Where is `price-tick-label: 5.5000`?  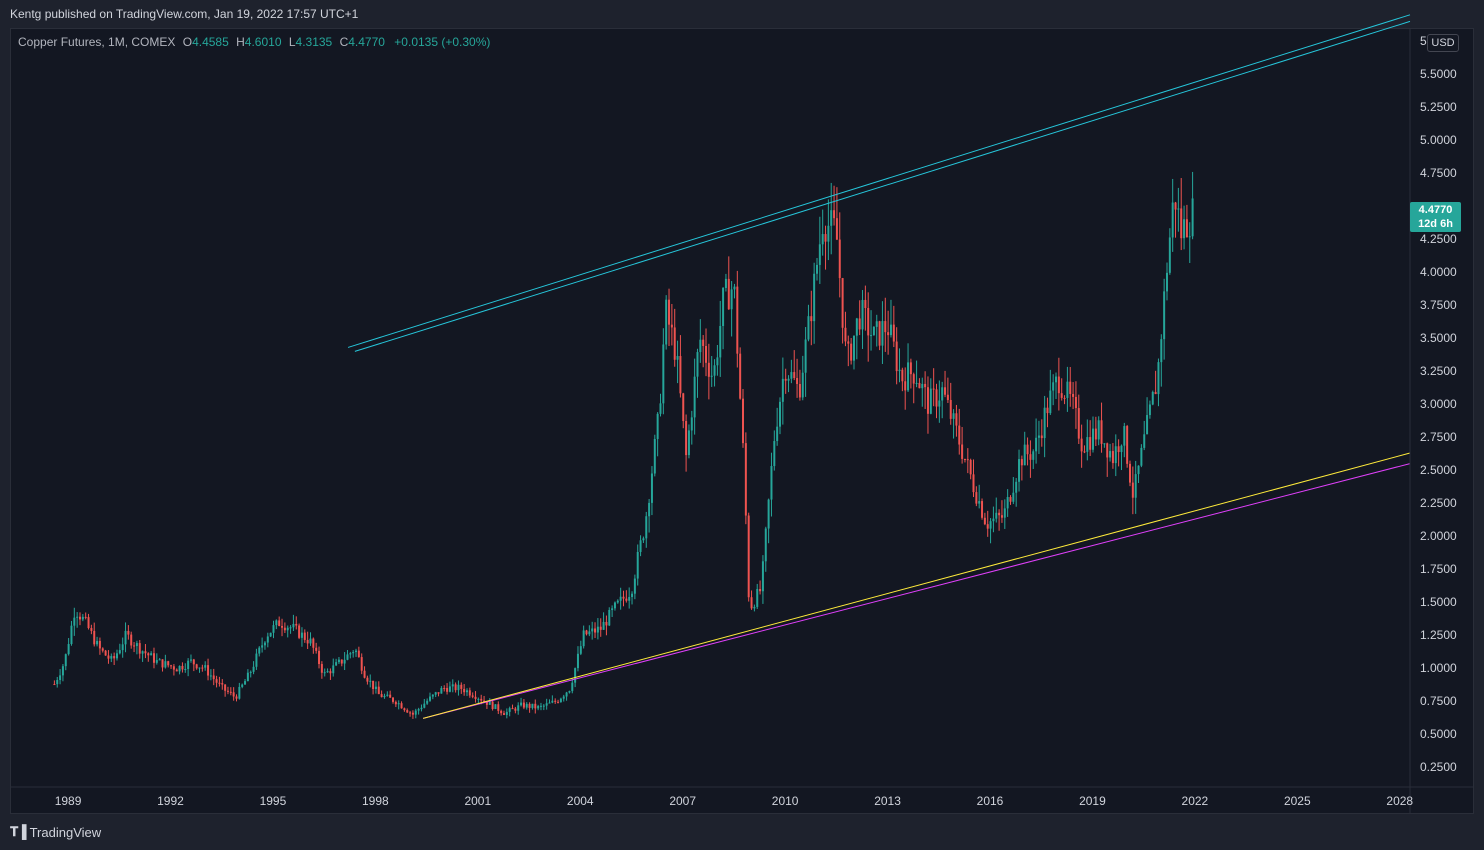 price-tick-label: 5.5000 is located at coordinates (1438, 74).